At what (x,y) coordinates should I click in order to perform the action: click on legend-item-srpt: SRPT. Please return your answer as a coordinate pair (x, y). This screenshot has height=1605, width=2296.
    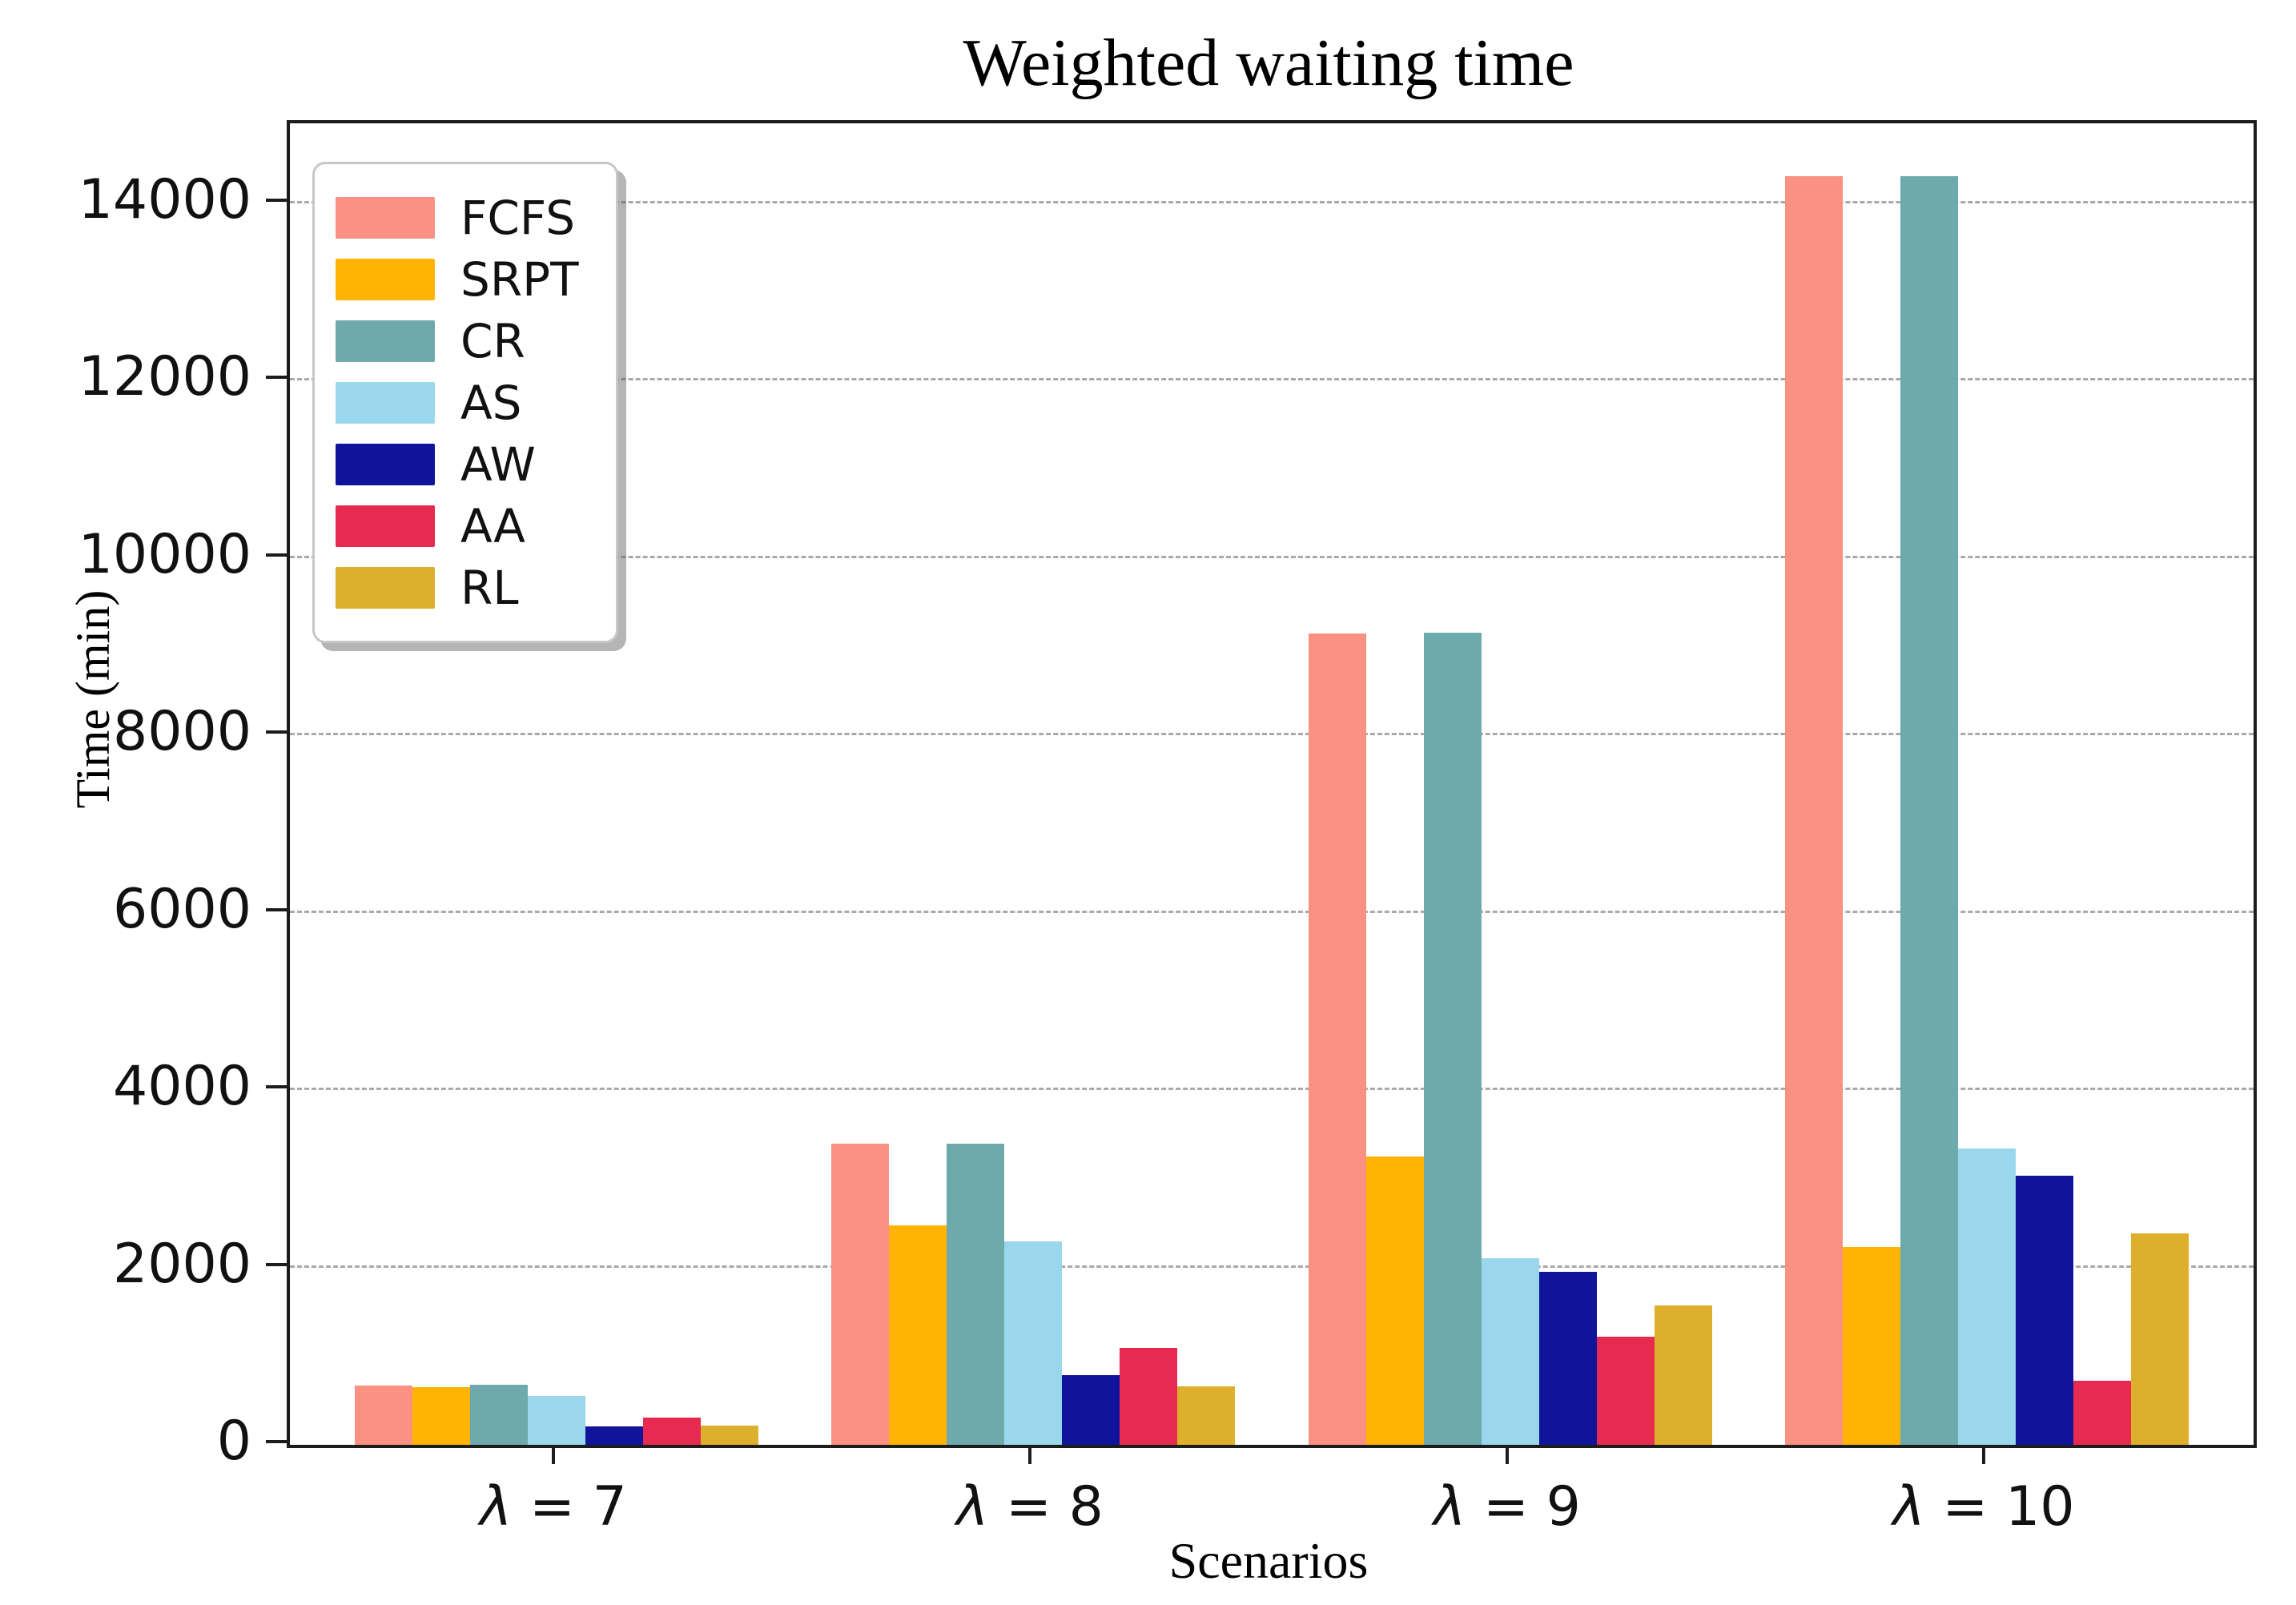
    Looking at the image, I should click on (457, 279).